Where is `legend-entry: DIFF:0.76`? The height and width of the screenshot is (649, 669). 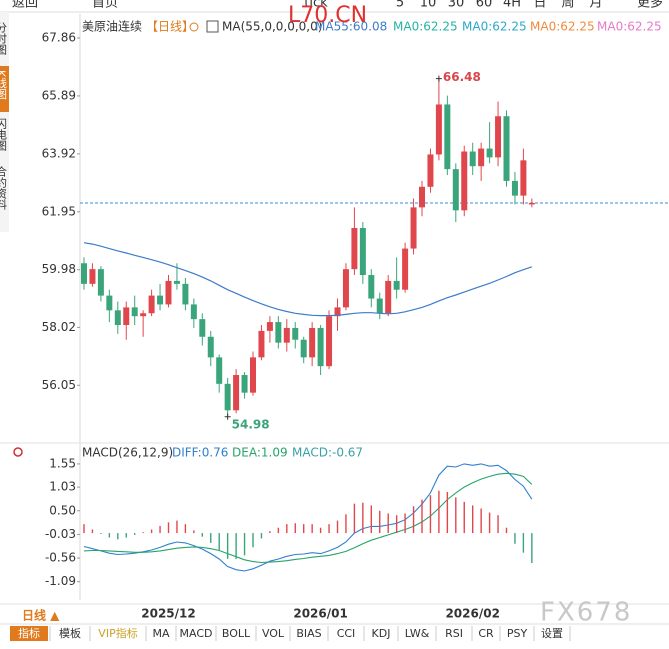
legend-entry: DIFF:0.76 is located at coordinates (200, 453).